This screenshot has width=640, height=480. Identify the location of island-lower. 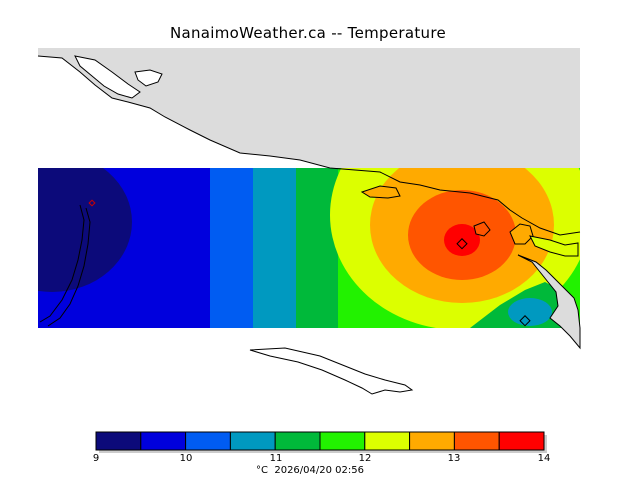
(331, 371).